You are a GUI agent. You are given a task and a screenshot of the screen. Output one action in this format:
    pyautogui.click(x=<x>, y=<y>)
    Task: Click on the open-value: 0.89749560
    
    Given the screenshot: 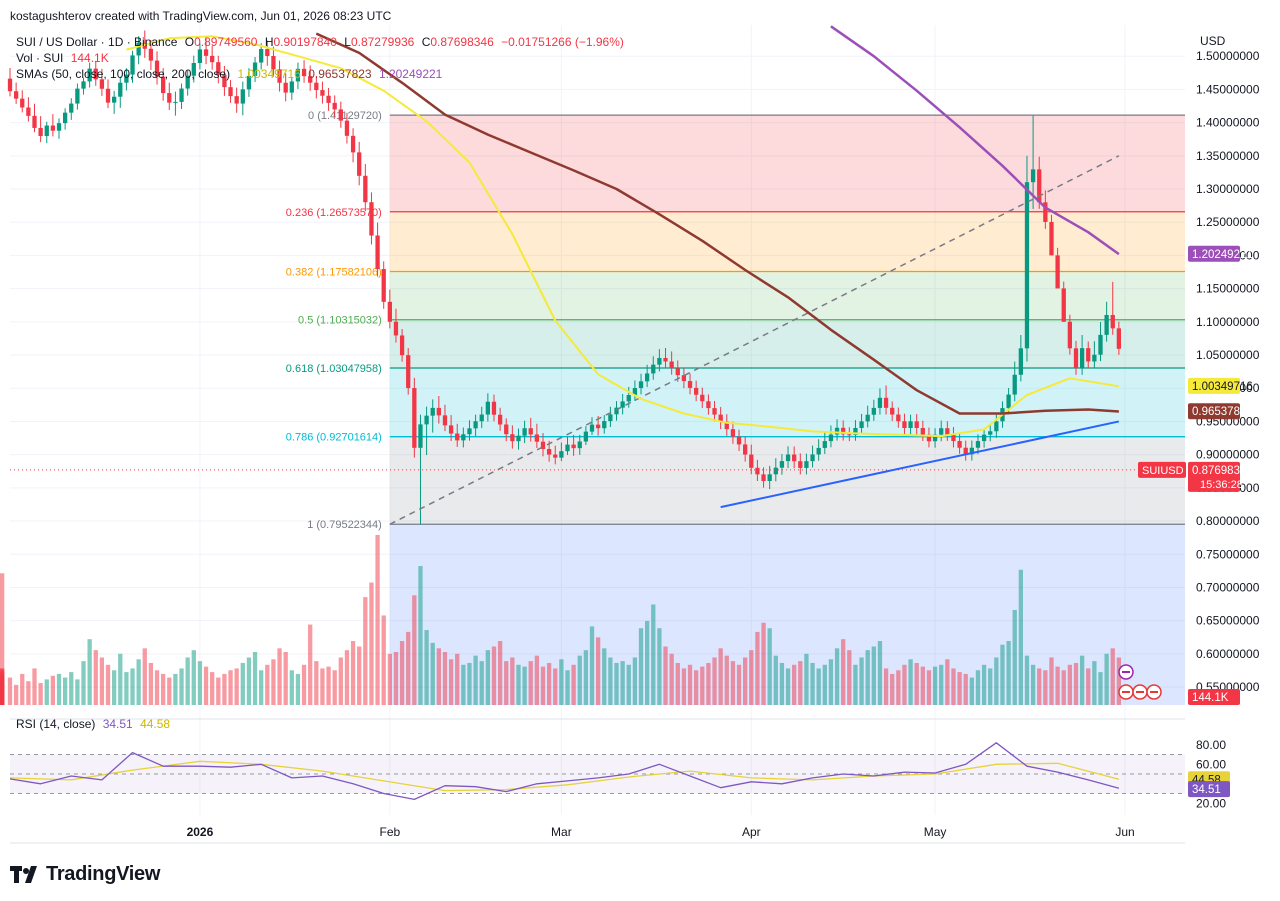 What is the action you would take?
    pyautogui.click(x=226, y=42)
    